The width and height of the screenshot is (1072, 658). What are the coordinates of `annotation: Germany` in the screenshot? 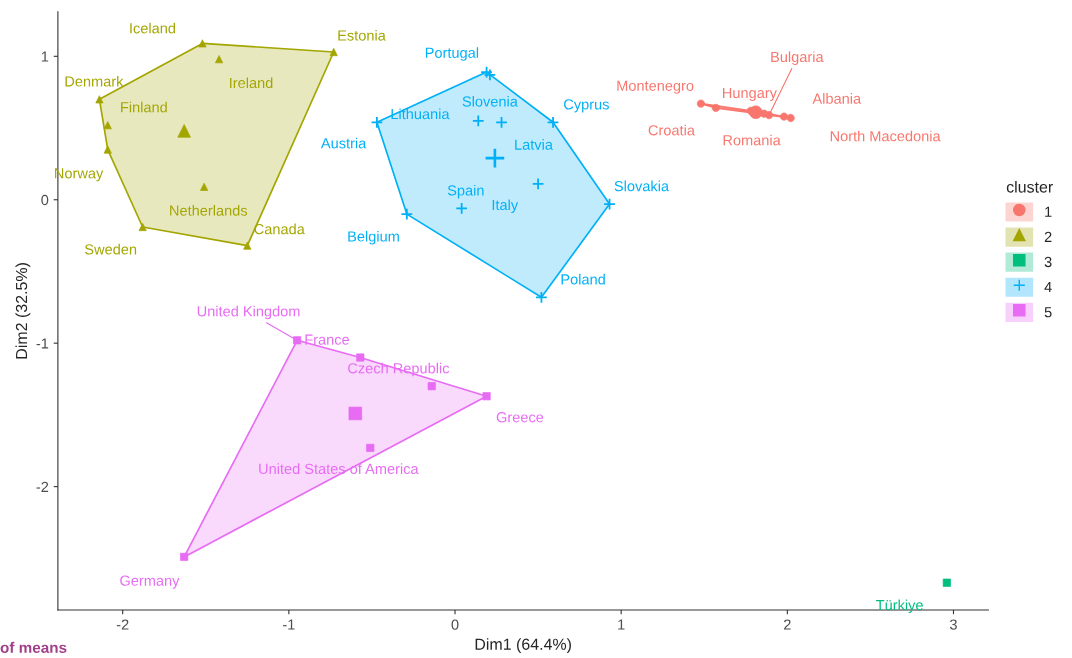 It's located at (150, 582).